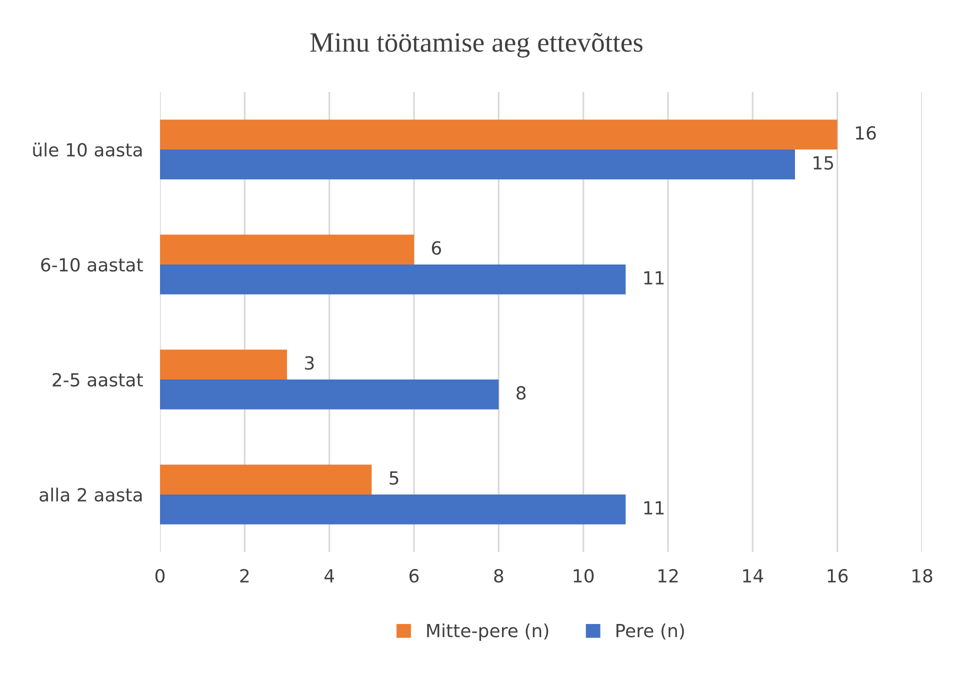 This screenshot has height=675, width=953. I want to click on y-tick-label: 6-10 aastat, so click(92, 265).